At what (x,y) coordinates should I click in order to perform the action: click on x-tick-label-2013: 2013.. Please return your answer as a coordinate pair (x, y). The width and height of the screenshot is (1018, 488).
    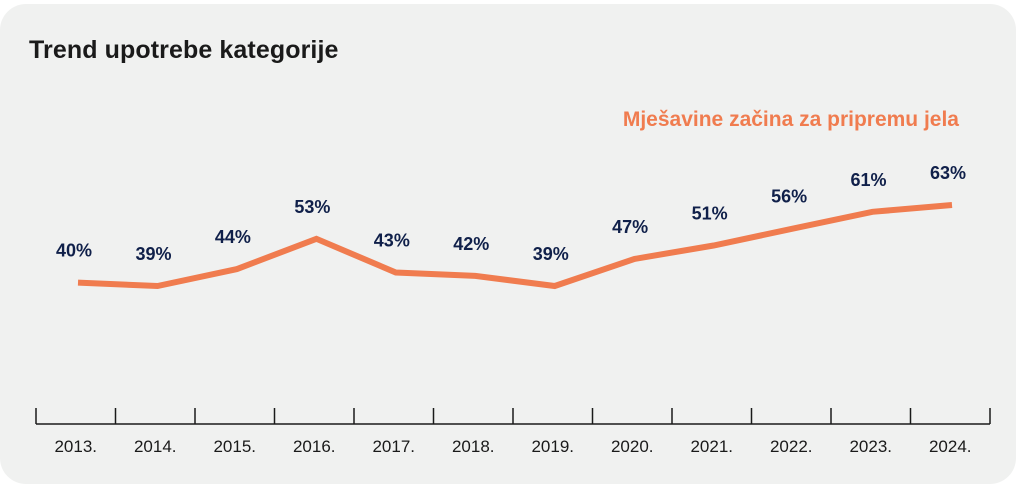
    Looking at the image, I should click on (75, 446).